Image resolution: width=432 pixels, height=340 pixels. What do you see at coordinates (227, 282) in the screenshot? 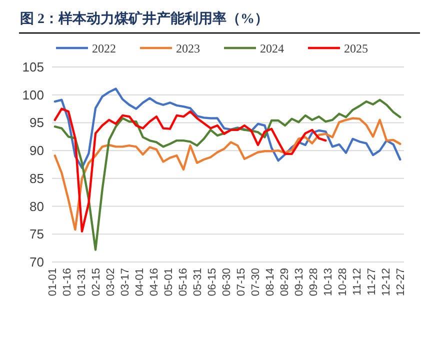
I see `x-tick-label: 06-30` at bounding box center [227, 282].